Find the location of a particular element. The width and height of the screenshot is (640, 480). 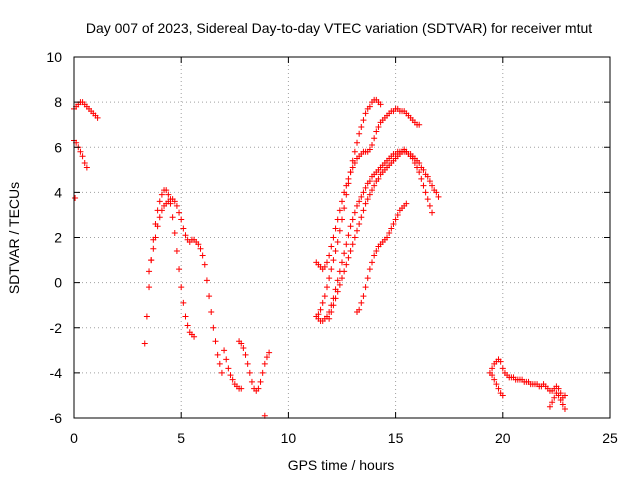

series-s3 is located at coordinates (75, 198).